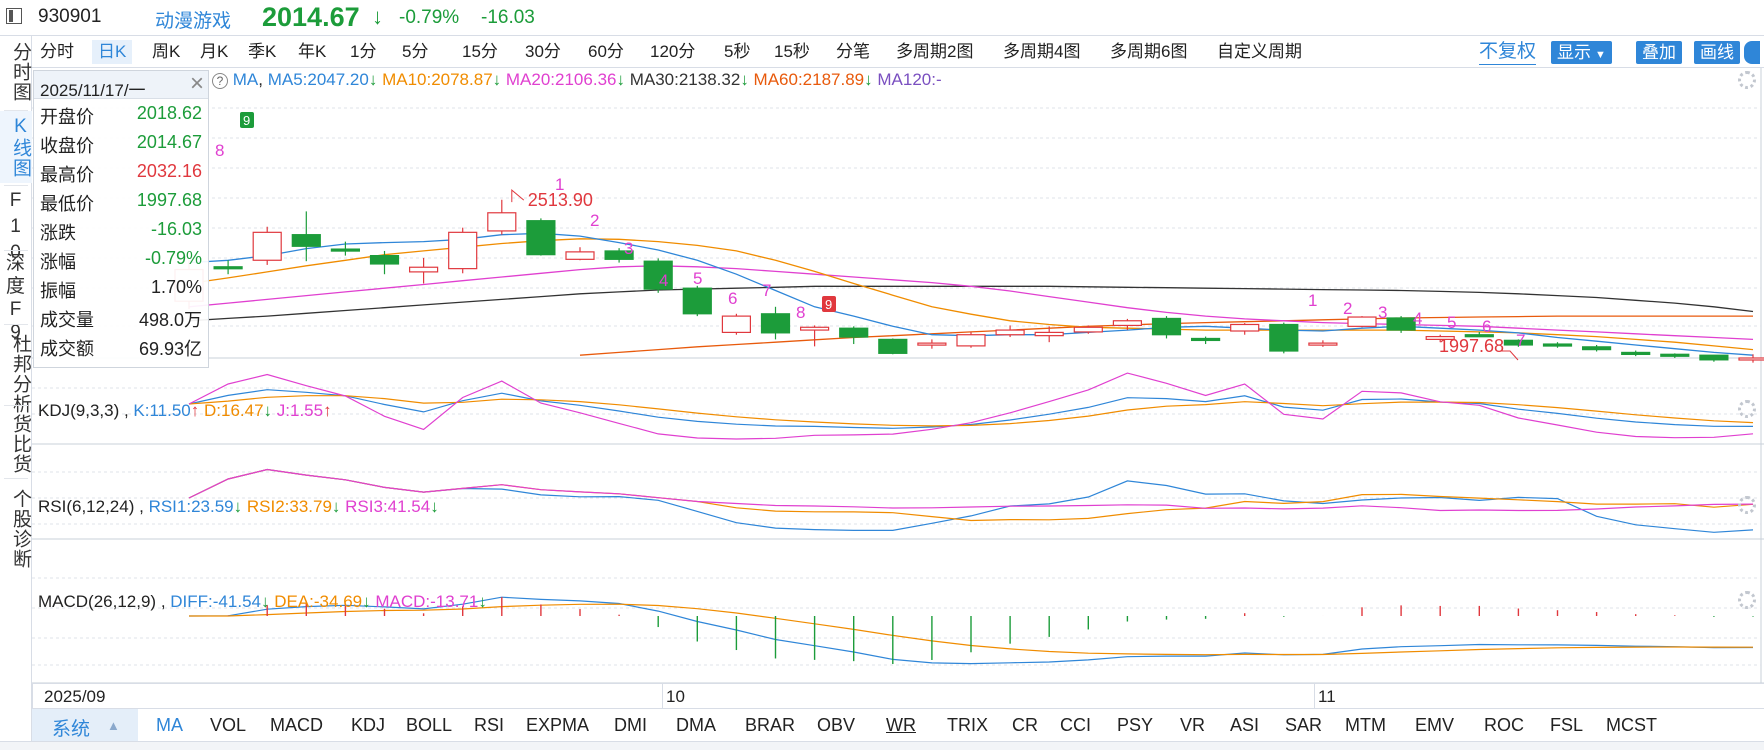 The width and height of the screenshot is (1764, 750). Describe the element at coordinates (1717, 52) in the screenshot. I see `draw-line-button: 画线` at that location.